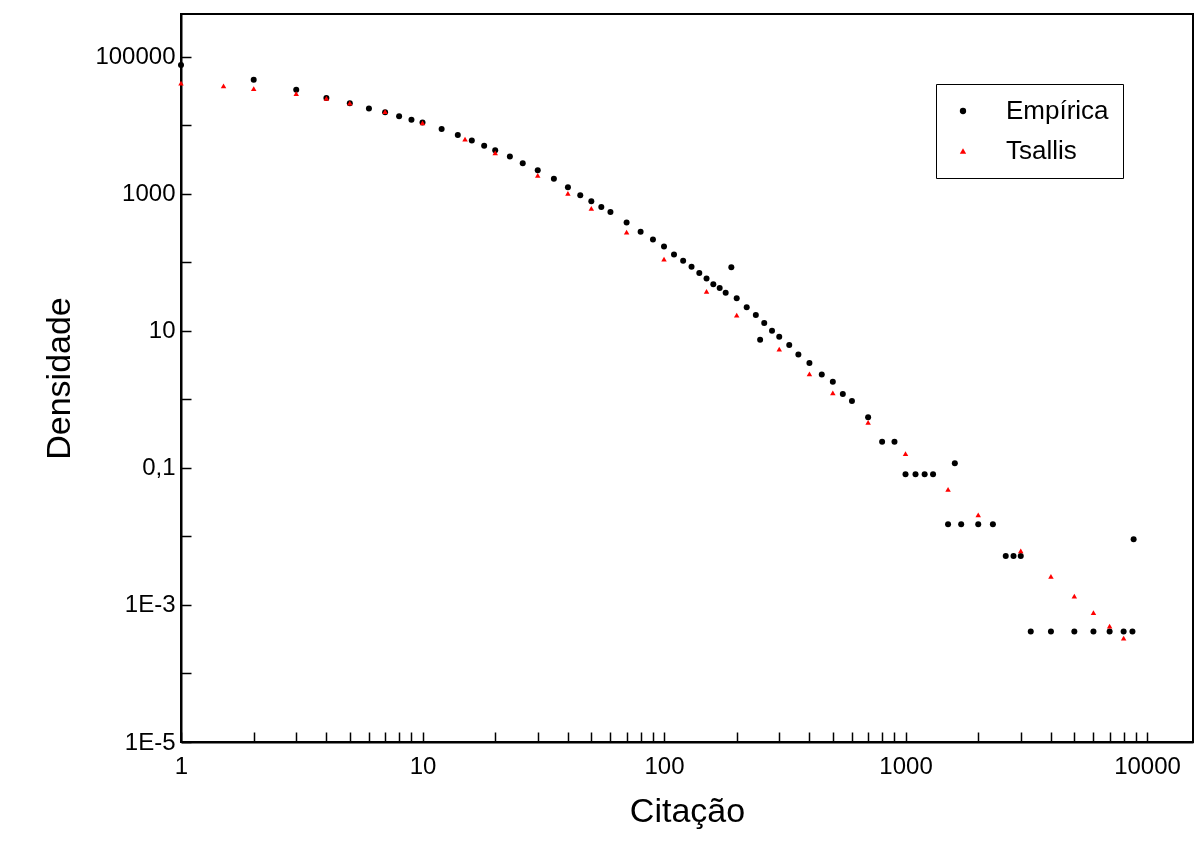 This screenshot has height=846, width=1204. I want to click on y-tick-label: 0,1, so click(159, 467).